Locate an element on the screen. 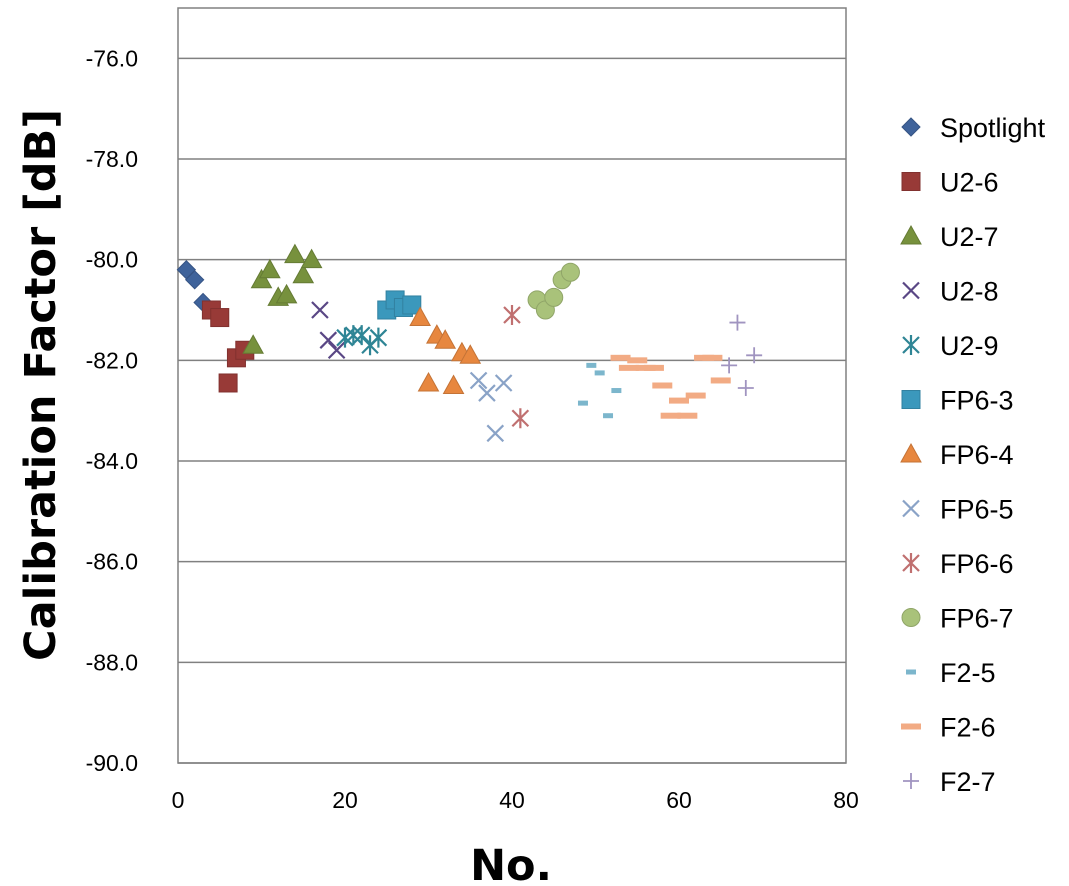 The width and height of the screenshot is (1069, 886). legend-label: F2-7 is located at coordinates (968, 782).